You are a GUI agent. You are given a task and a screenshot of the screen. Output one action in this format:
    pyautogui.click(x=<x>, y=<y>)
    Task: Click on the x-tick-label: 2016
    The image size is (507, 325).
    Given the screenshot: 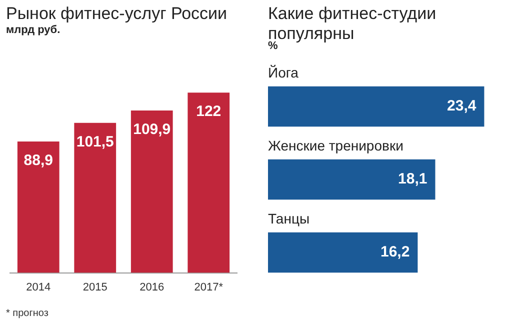 What is the action you would take?
    pyautogui.click(x=152, y=287)
    